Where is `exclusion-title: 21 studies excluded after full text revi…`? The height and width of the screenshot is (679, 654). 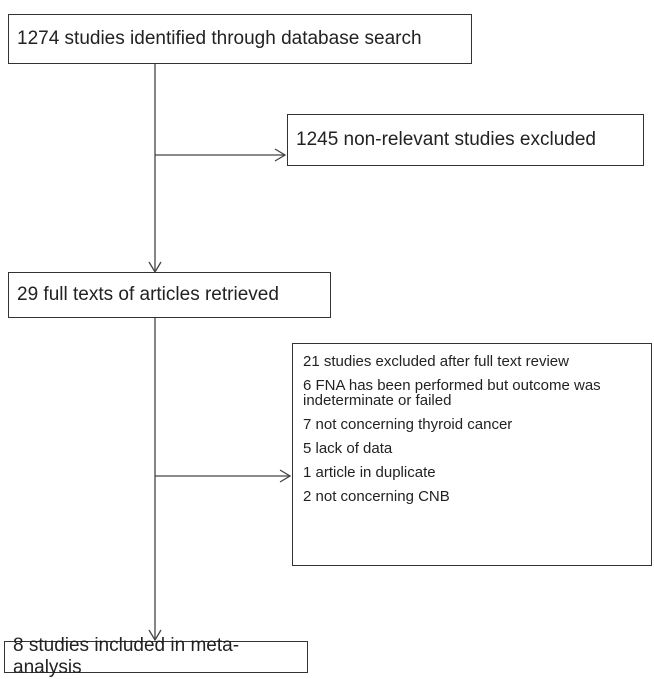 exclusion-title: 21 studies excluded after full text revi… is located at coordinates (436, 361).